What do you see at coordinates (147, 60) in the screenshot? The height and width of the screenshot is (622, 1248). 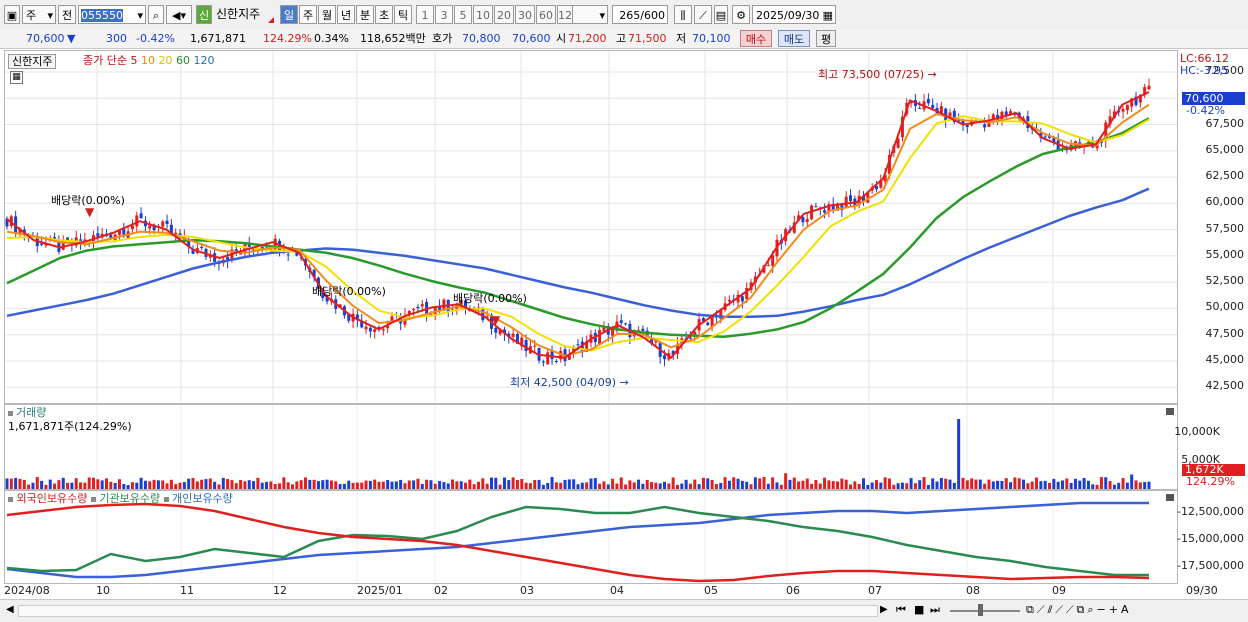 I see `ma-legend-10: 10` at bounding box center [147, 60].